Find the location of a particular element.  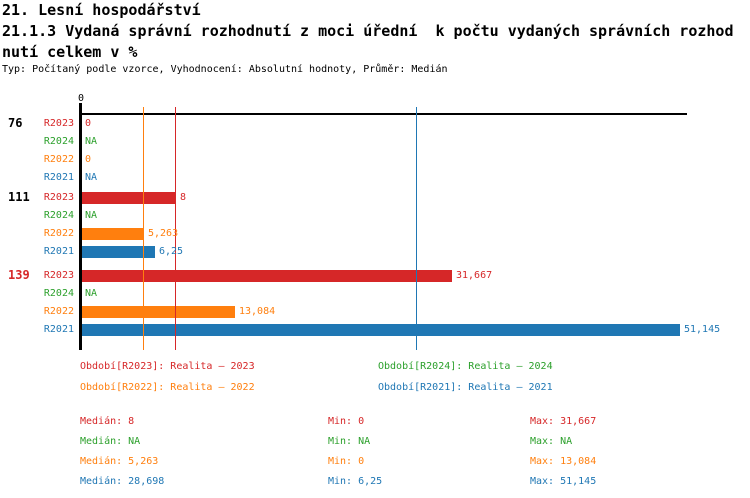

legend-item-r2021: Období[R2021]: Realita – 2021 is located at coordinates (465, 387).